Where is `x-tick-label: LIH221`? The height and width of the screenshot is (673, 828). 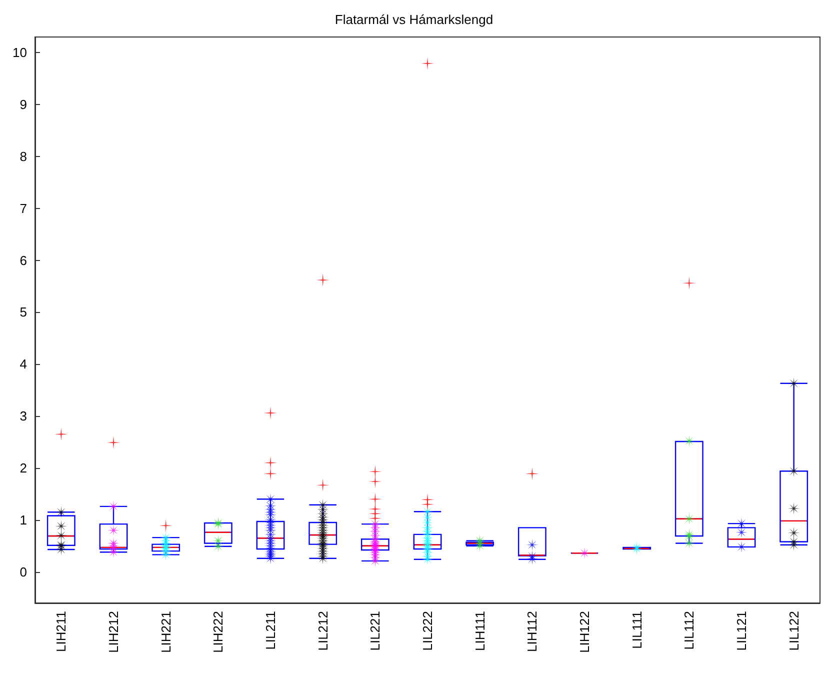
x-tick-label: LIH221 is located at coordinates (166, 632).